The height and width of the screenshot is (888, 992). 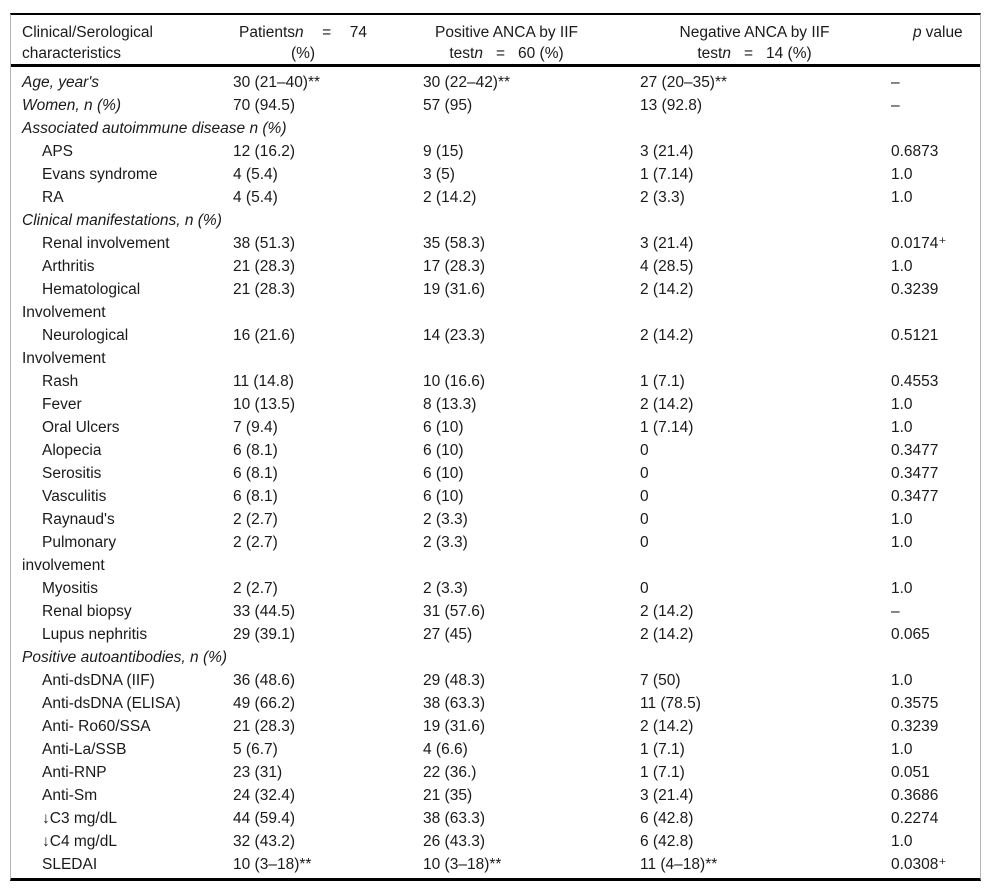 What do you see at coordinates (495, 404) in the screenshot?
I see `table-row: Fever 10 (13.5) 8 (13.3) 2 (14.2) 1.0` at bounding box center [495, 404].